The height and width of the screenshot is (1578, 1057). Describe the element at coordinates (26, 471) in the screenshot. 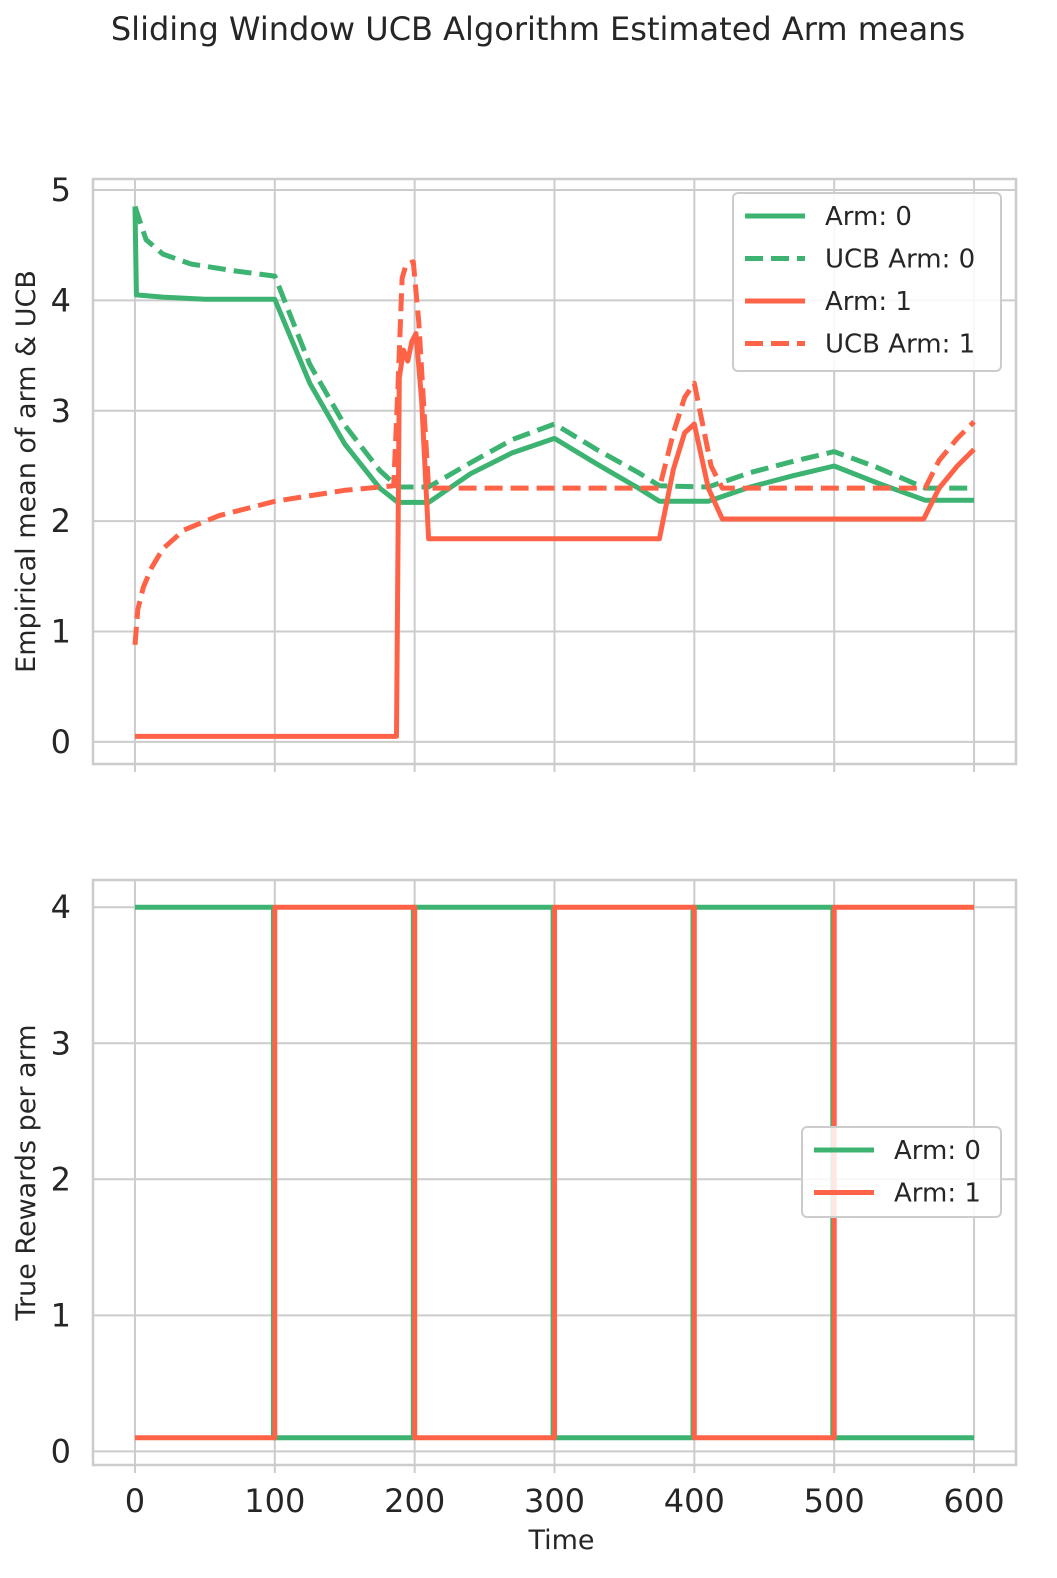

I see `y-axis-label: Empirical mean of arm & UCB` at that location.